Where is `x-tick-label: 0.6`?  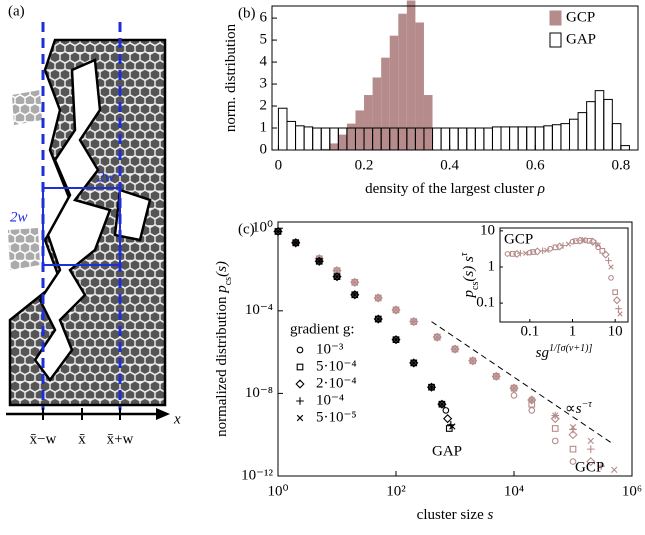
x-tick-label: 0.6 is located at coordinates (535, 165).